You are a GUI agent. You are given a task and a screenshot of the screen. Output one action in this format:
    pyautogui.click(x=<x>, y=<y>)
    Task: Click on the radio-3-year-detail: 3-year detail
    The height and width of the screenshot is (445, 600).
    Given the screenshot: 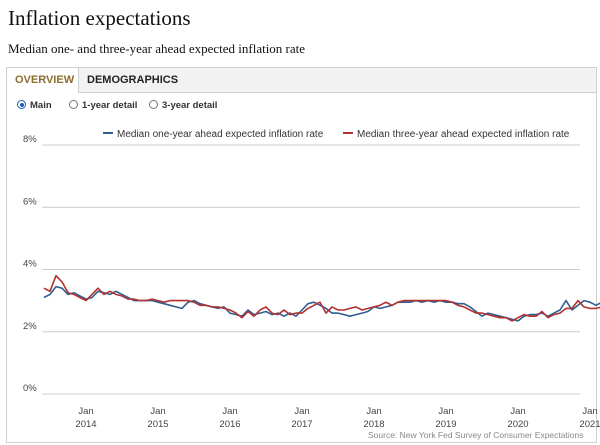 What is the action you would take?
    pyautogui.click(x=183, y=106)
    